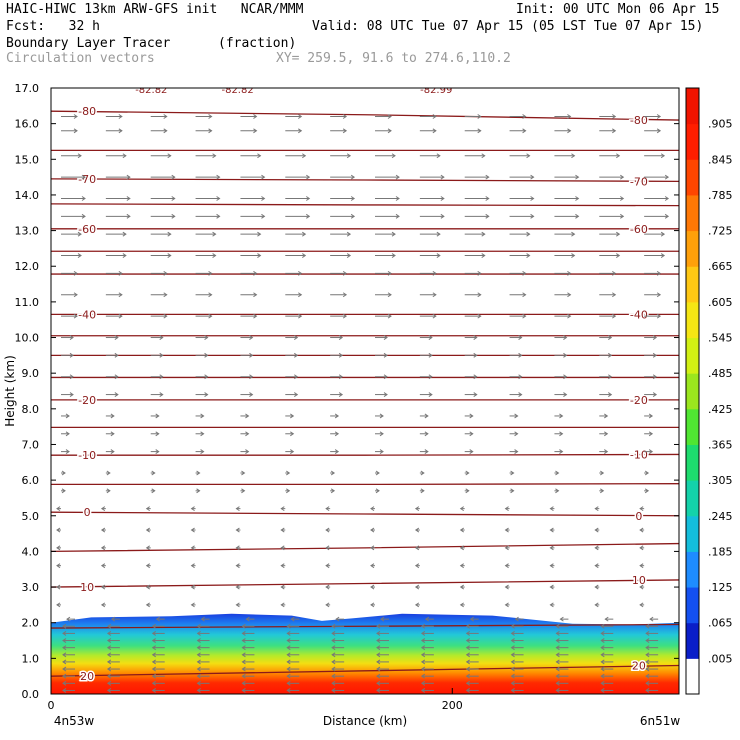 The height and width of the screenshot is (740, 740). I want to click on contour-label: -82.99, so click(436, 90).